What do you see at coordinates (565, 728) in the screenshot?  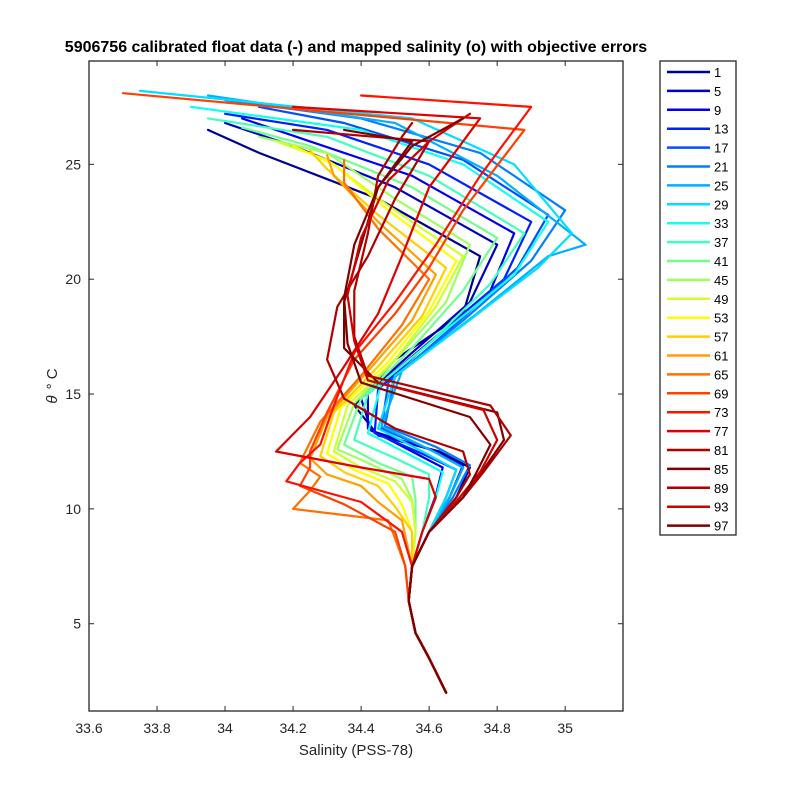 I see `x-tick-label: 35` at bounding box center [565, 728].